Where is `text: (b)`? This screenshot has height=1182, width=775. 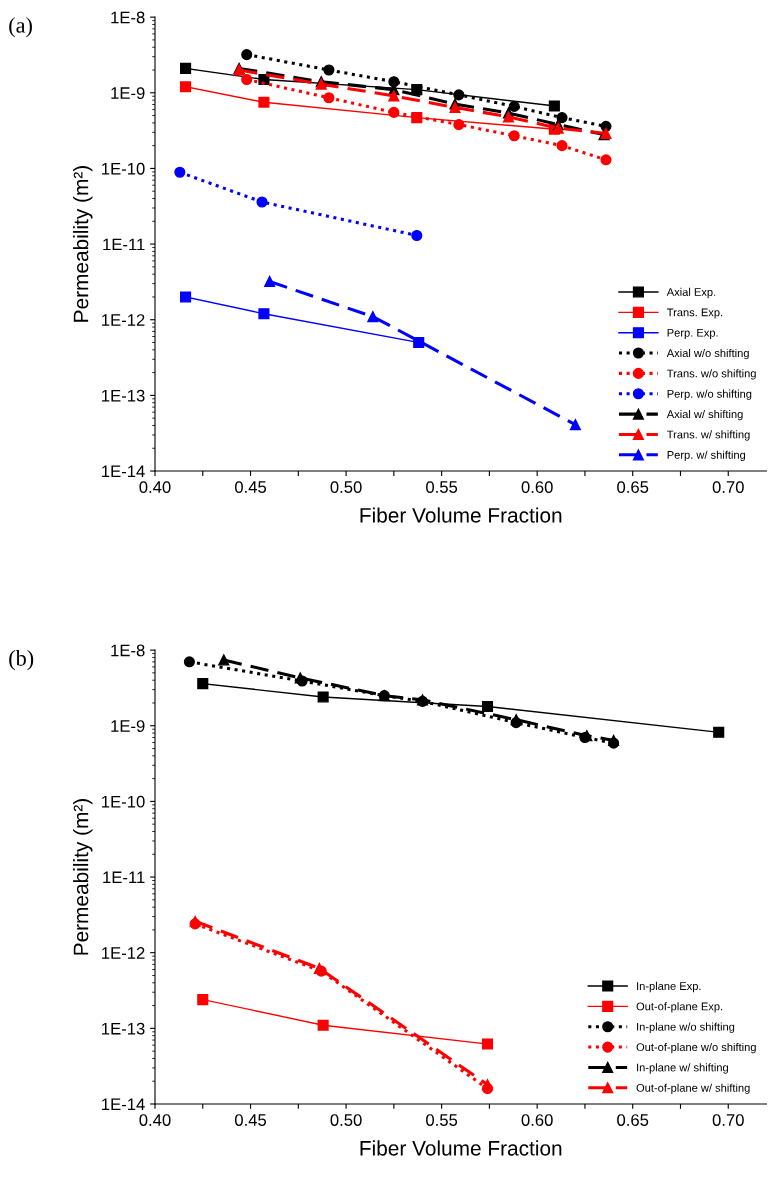 text: (b) is located at coordinates (21, 660).